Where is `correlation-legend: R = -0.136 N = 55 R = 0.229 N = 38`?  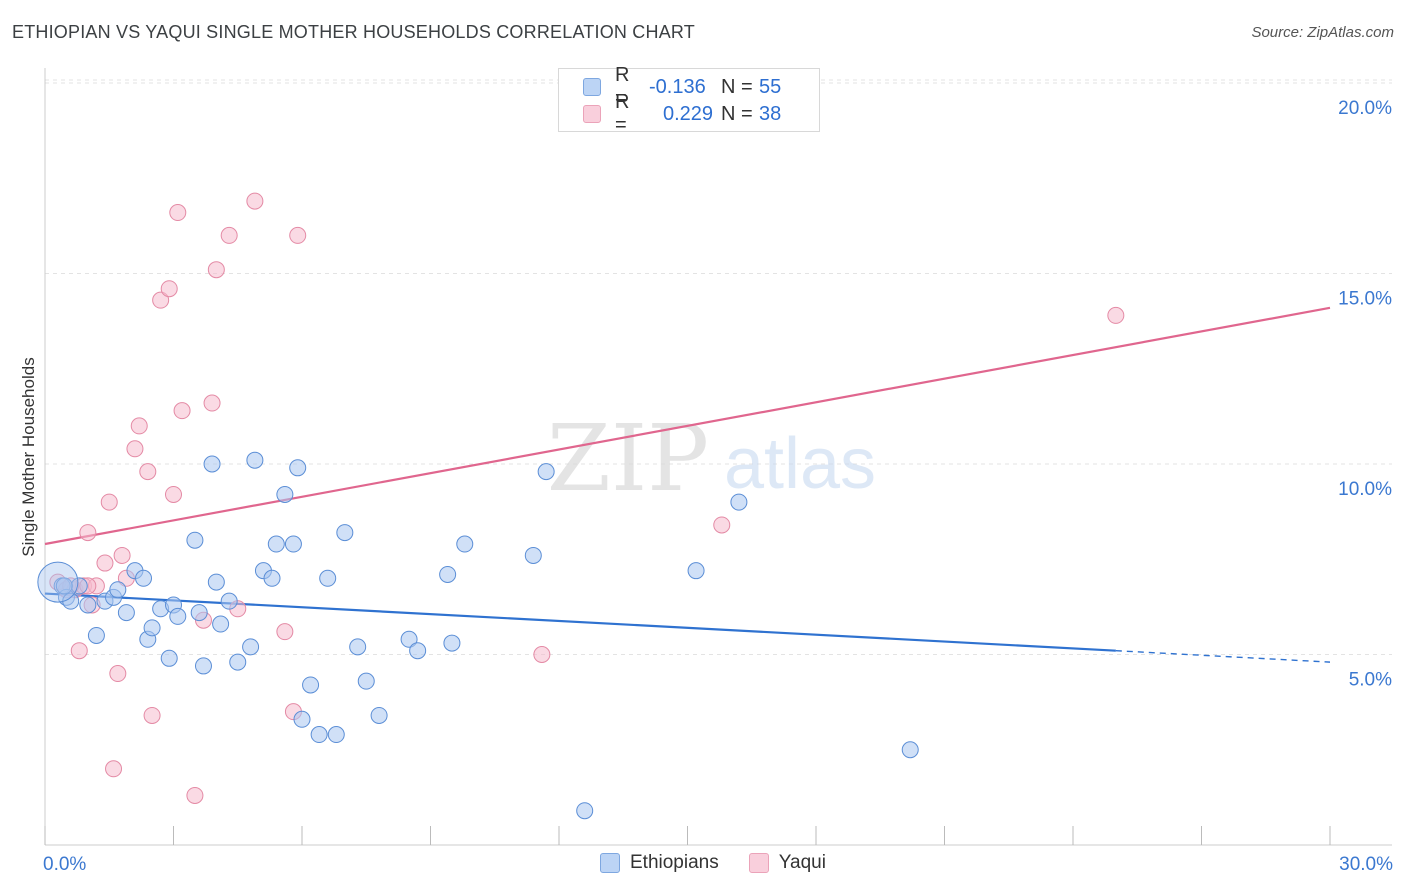 correlation-legend: R = -0.136 N = 55 R = 0.229 N = 38 is located at coordinates (689, 100).